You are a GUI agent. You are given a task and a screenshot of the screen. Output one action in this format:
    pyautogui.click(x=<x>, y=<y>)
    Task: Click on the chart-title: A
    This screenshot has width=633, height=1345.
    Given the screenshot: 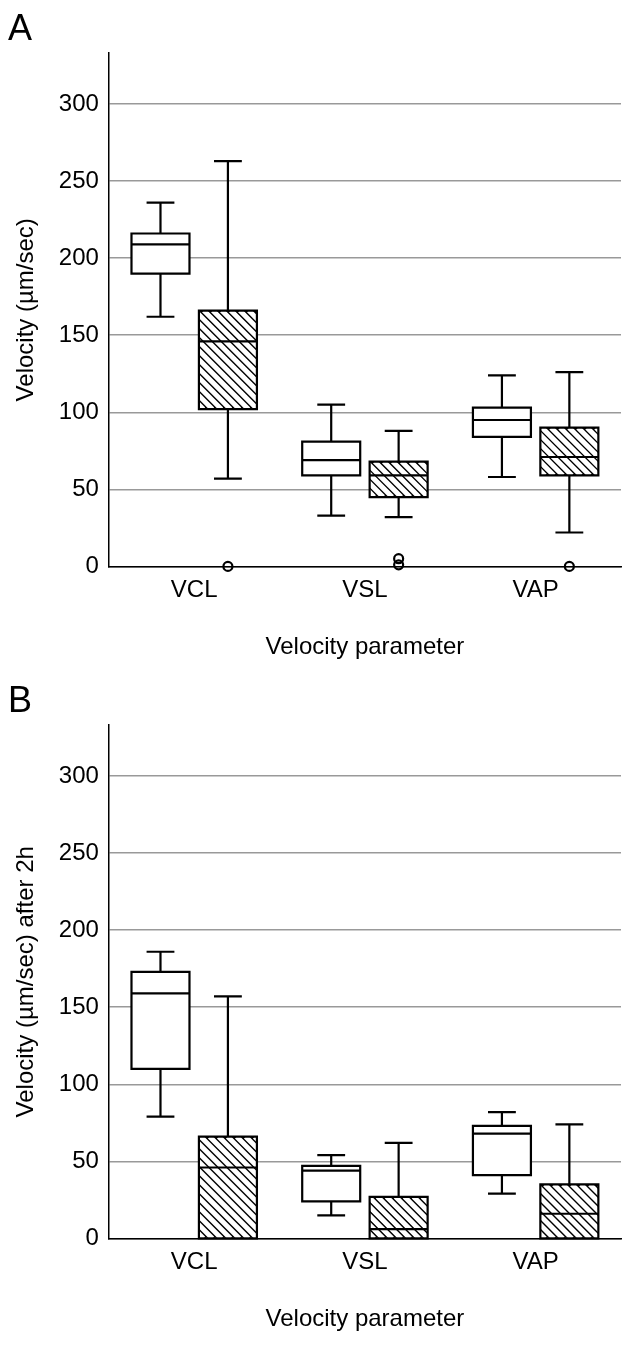 What is the action you would take?
    pyautogui.click(x=20, y=27)
    